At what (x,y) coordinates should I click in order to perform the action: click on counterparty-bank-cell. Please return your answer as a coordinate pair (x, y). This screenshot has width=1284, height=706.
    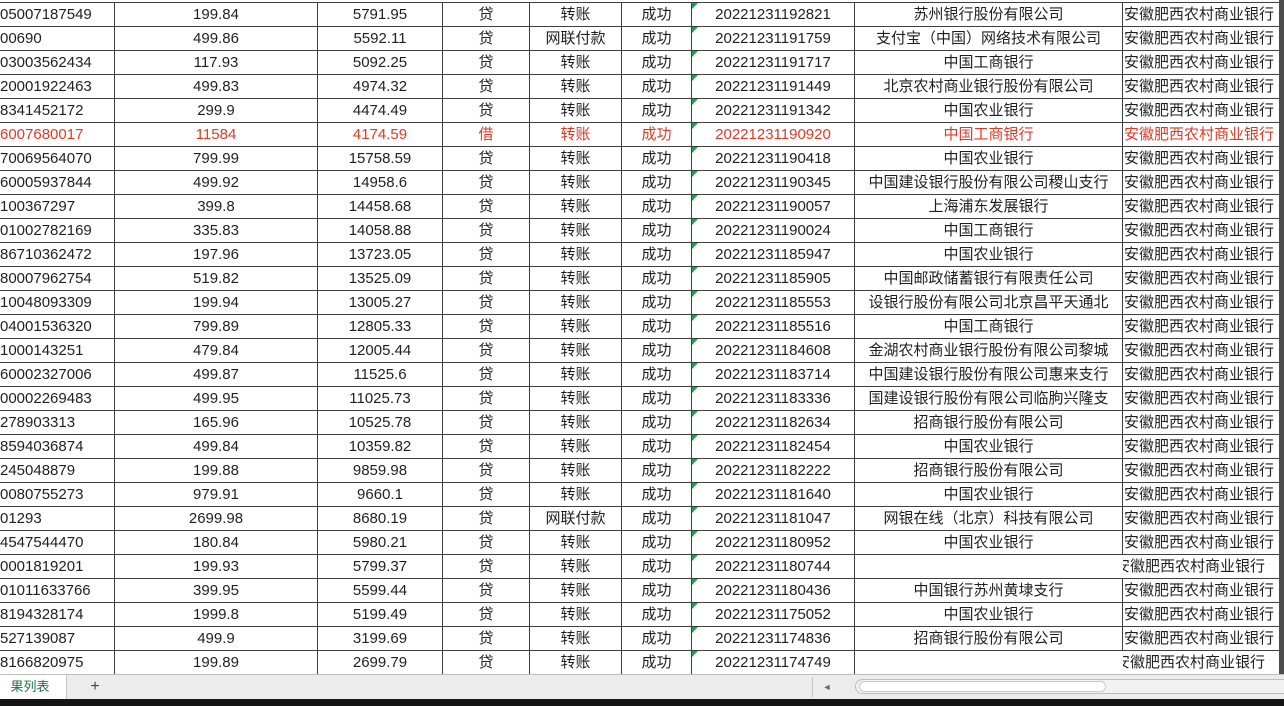
    Looking at the image, I should click on (989, 663).